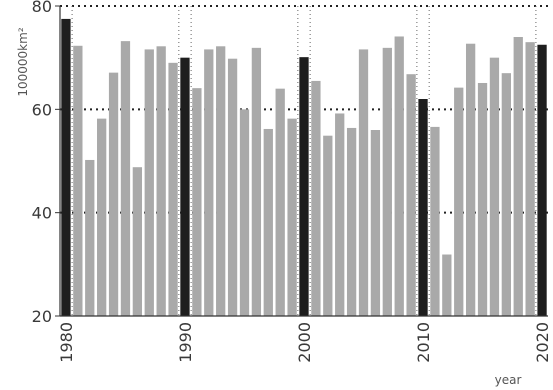  Describe the element at coordinates (66, 342) in the screenshot. I see `x-tick-label-1980: 1980` at that location.